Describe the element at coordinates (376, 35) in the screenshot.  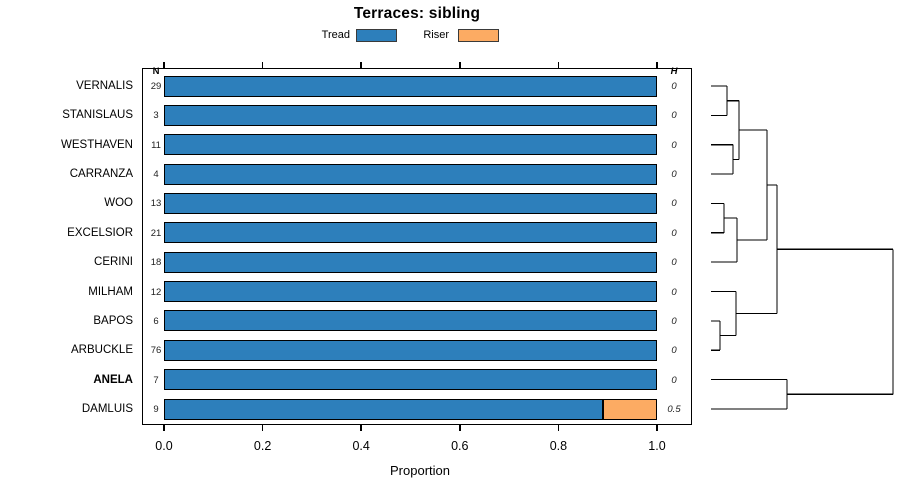
I see `legend-swatch-tread` at that location.